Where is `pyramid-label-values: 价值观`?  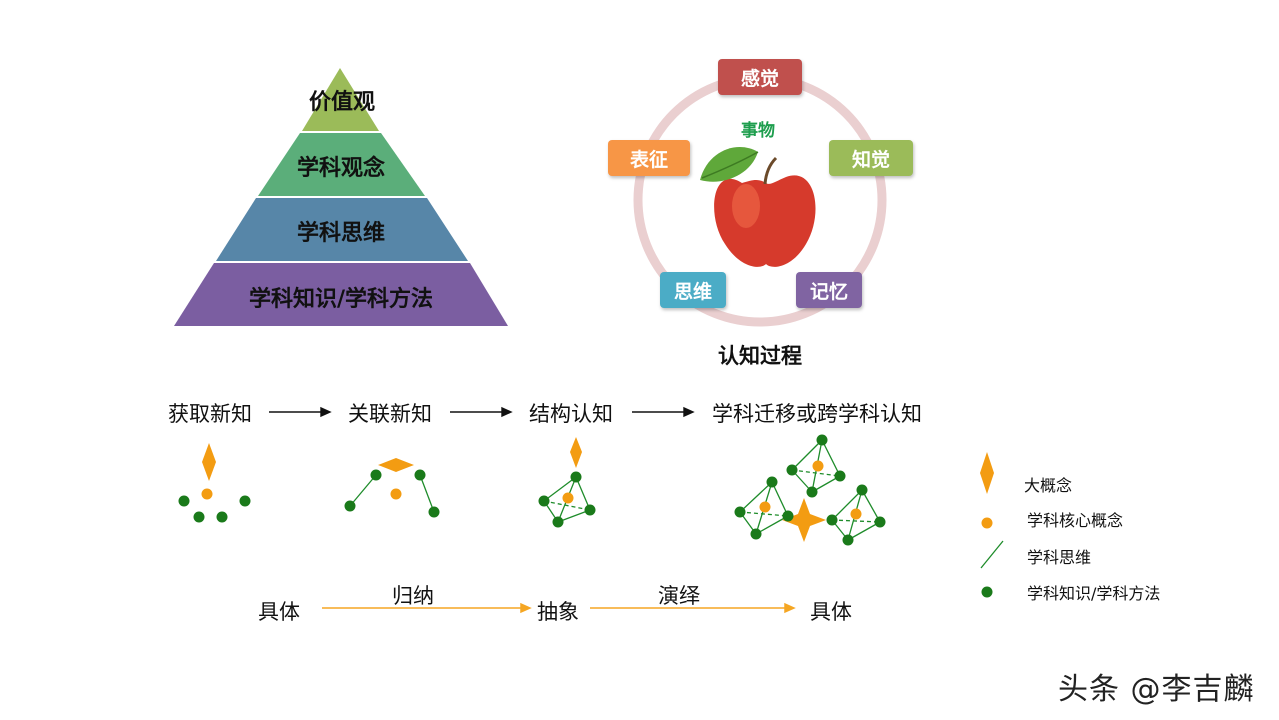 pyramid-label-values: 价值观 is located at coordinates (342, 102).